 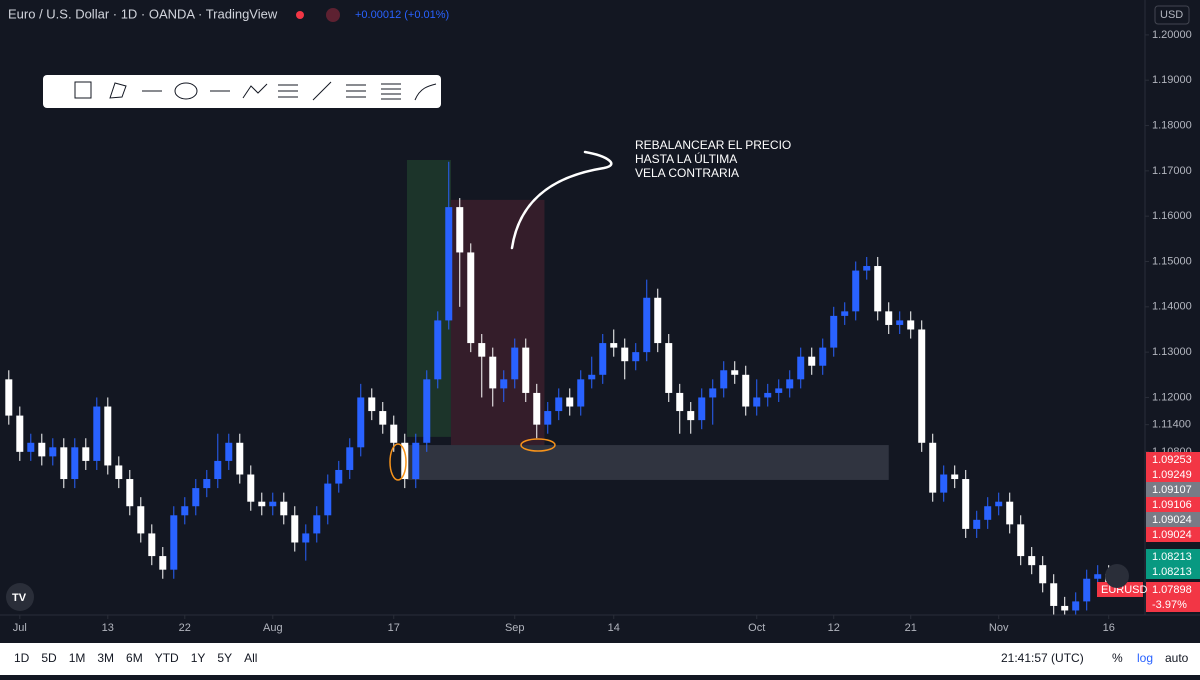 I want to click on annotation: REBALANCEAR EL PRECIO, so click(x=713, y=145).